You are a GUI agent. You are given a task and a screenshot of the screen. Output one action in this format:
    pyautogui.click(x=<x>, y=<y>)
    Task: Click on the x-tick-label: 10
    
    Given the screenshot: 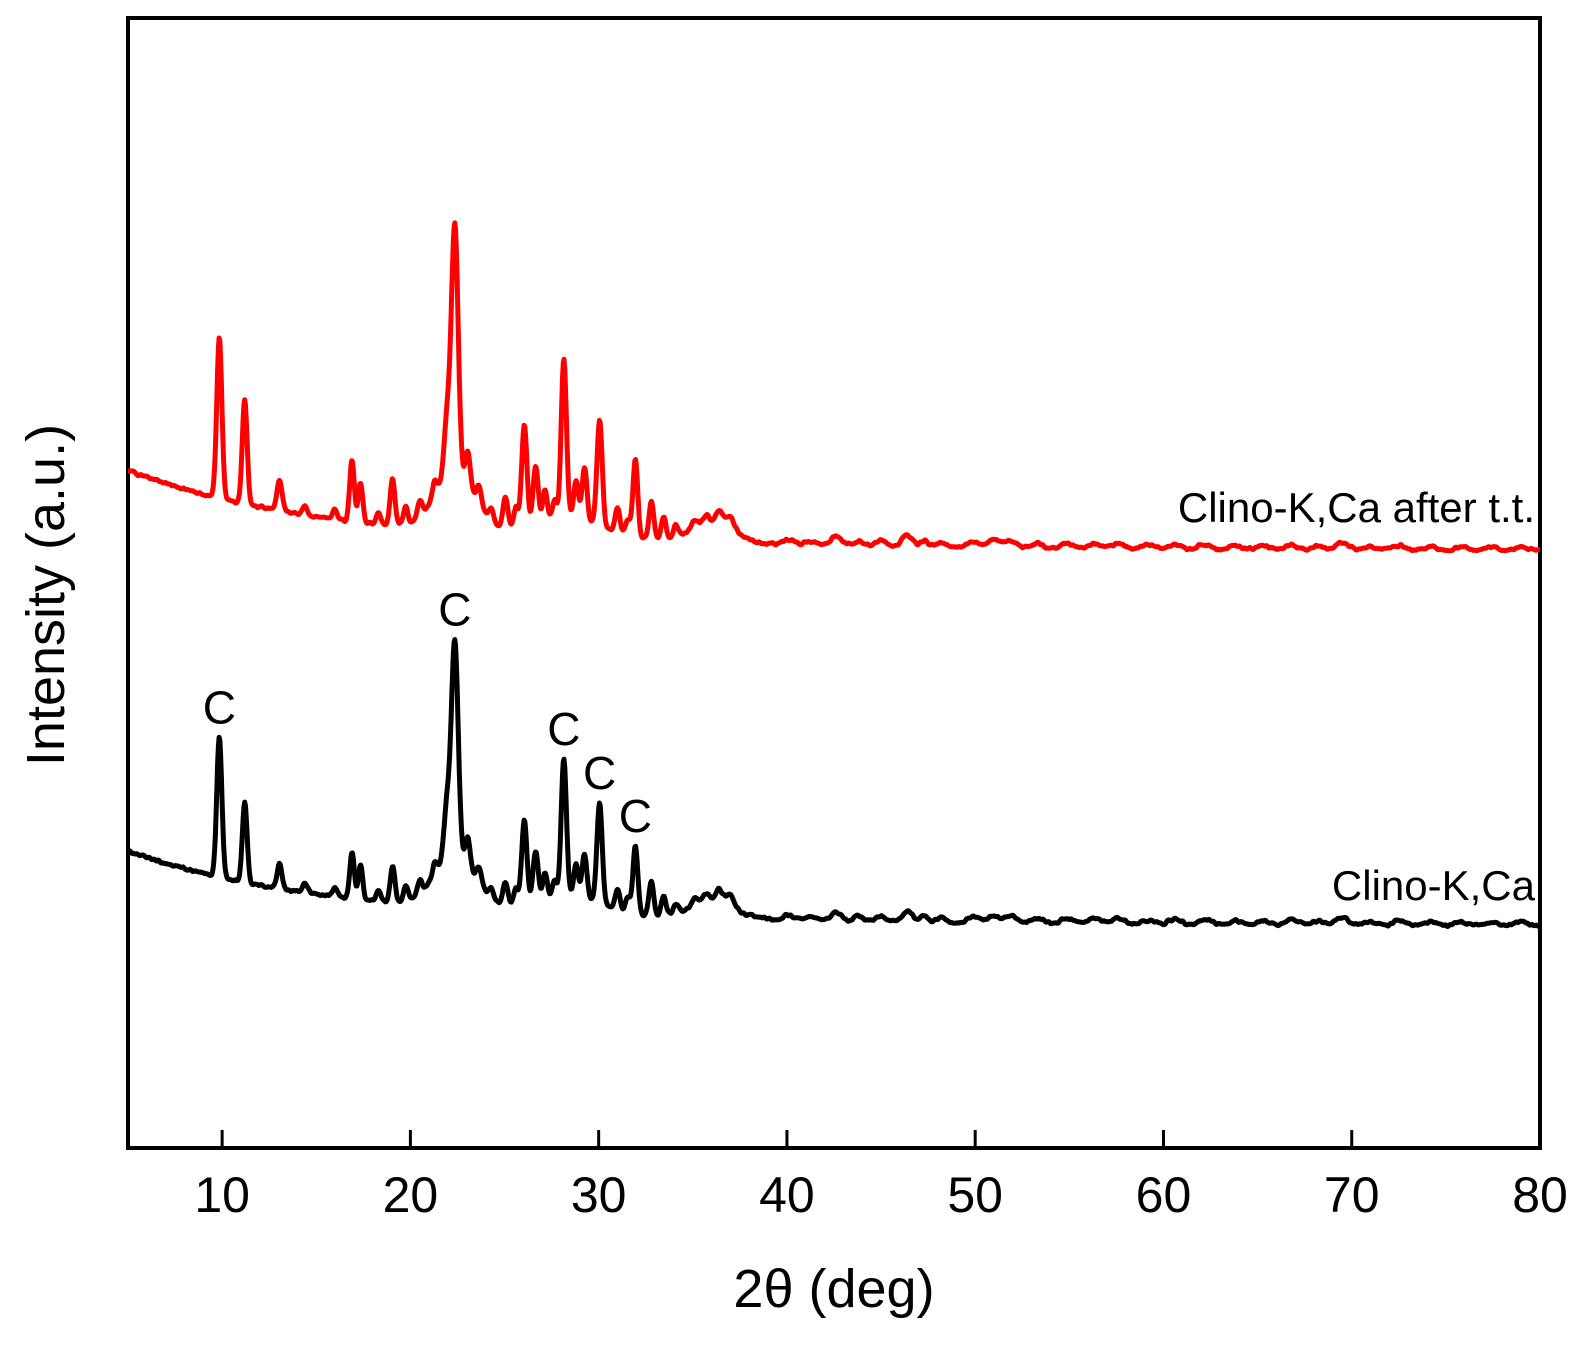 What is the action you would take?
    pyautogui.click(x=222, y=1195)
    